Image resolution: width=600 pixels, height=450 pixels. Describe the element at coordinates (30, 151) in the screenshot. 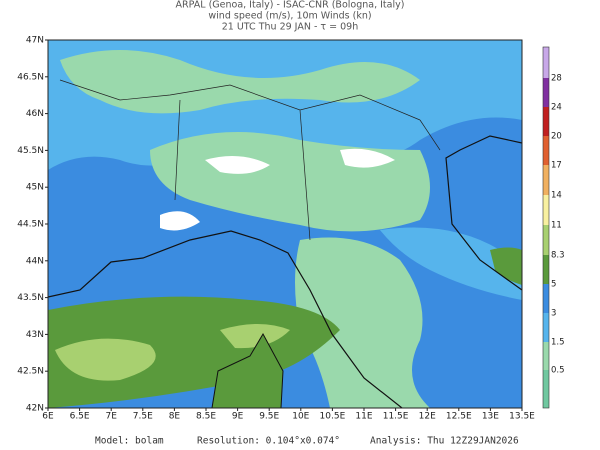

I see `lat-label: 45.5N` at that location.